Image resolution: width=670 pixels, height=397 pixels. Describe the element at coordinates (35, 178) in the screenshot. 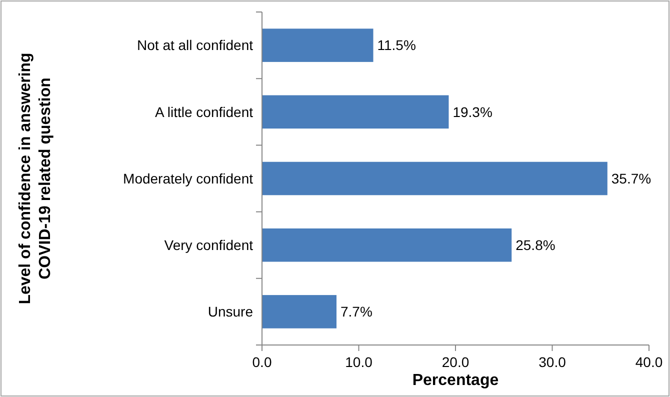

I see `y-axis-title: Level of confidence in answering COVID-19 related question` at that location.